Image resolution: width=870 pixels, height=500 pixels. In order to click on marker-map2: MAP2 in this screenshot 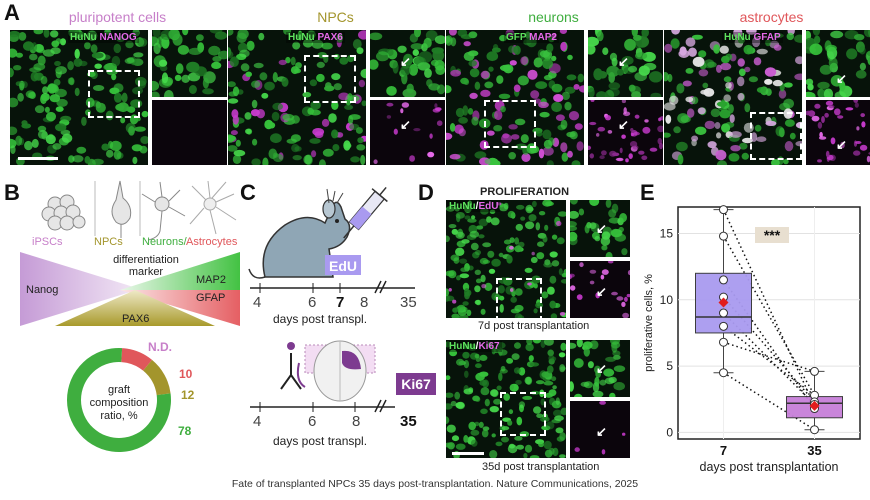, I will do `click(211, 280)`.